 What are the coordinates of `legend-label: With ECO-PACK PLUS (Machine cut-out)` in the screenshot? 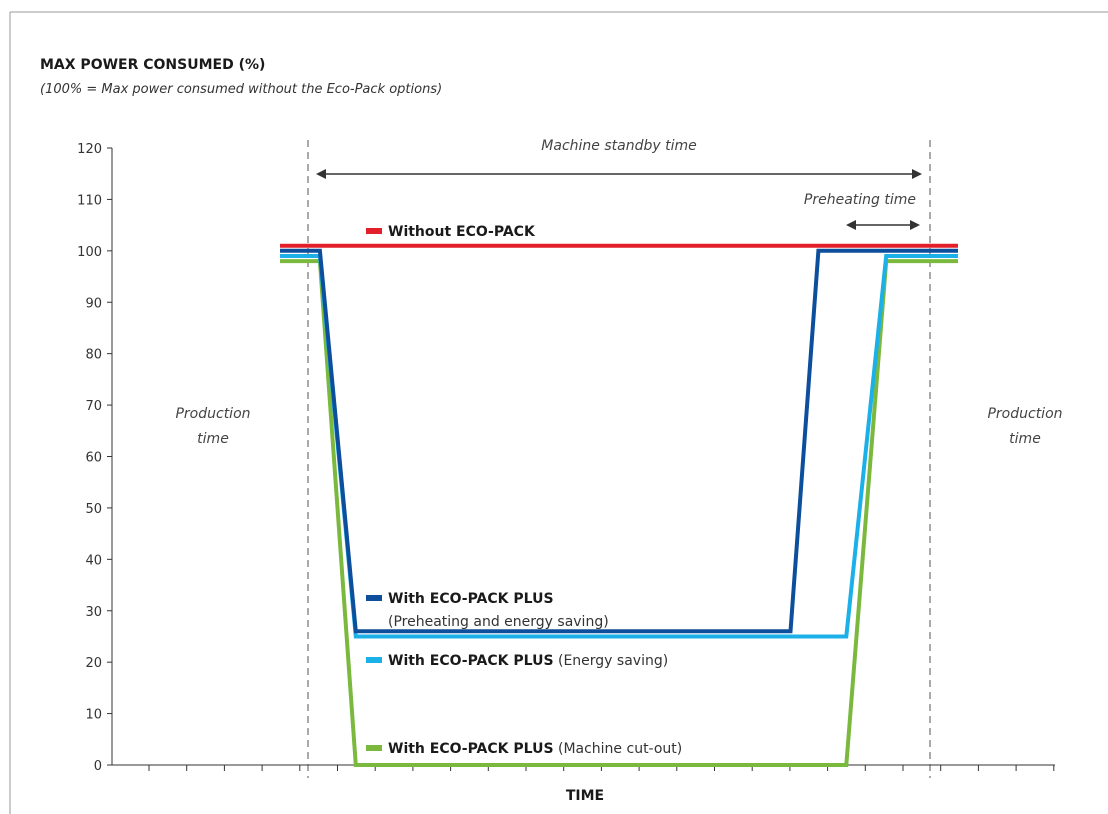 It's located at (535, 749).